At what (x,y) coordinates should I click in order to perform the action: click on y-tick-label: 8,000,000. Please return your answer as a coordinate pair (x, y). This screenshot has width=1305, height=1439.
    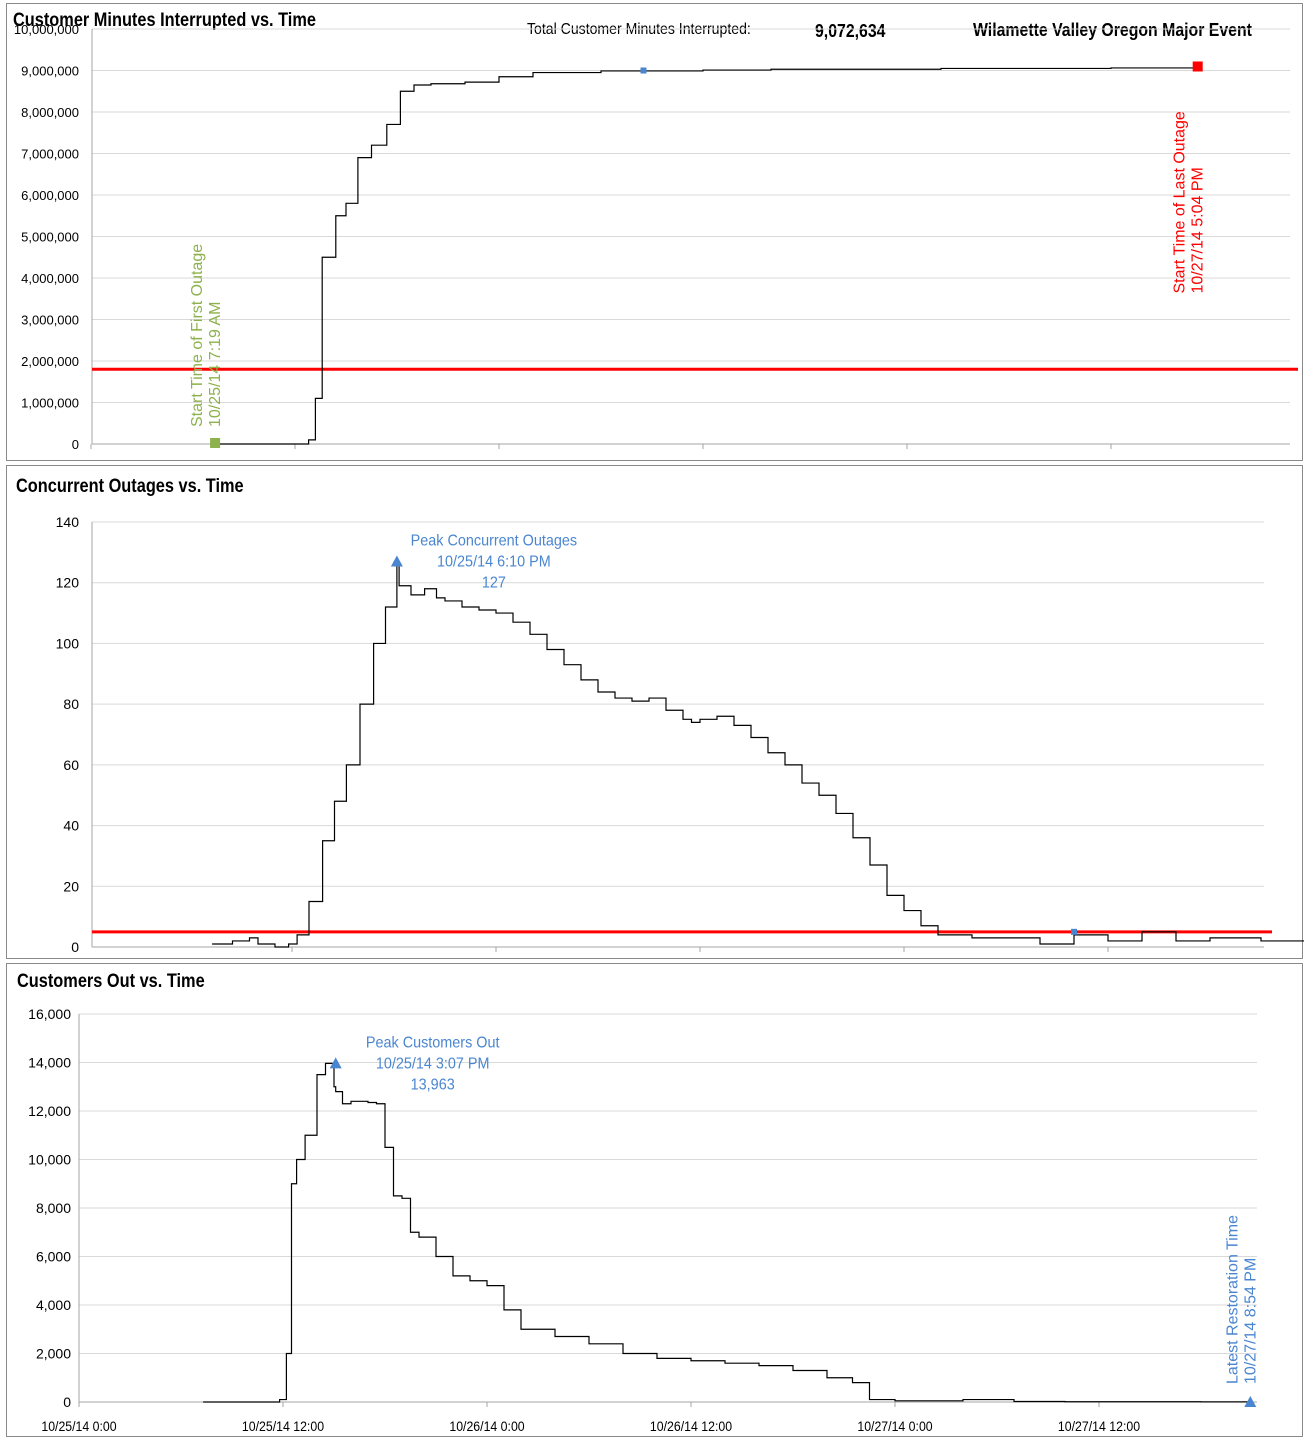
    Looking at the image, I should click on (50, 112).